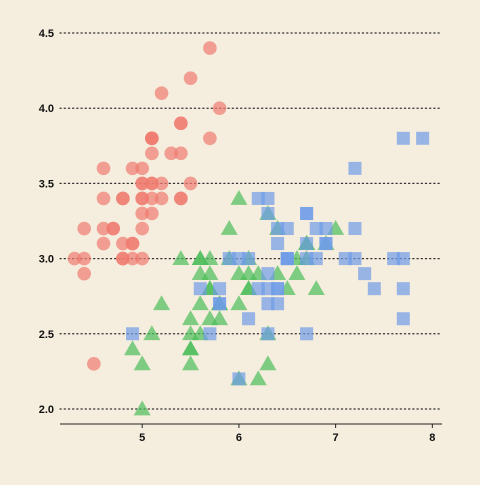 Image resolution: width=480 pixels, height=485 pixels. What do you see at coordinates (46, 260) in the screenshot?
I see `y-tick-label: 3.0` at bounding box center [46, 260].